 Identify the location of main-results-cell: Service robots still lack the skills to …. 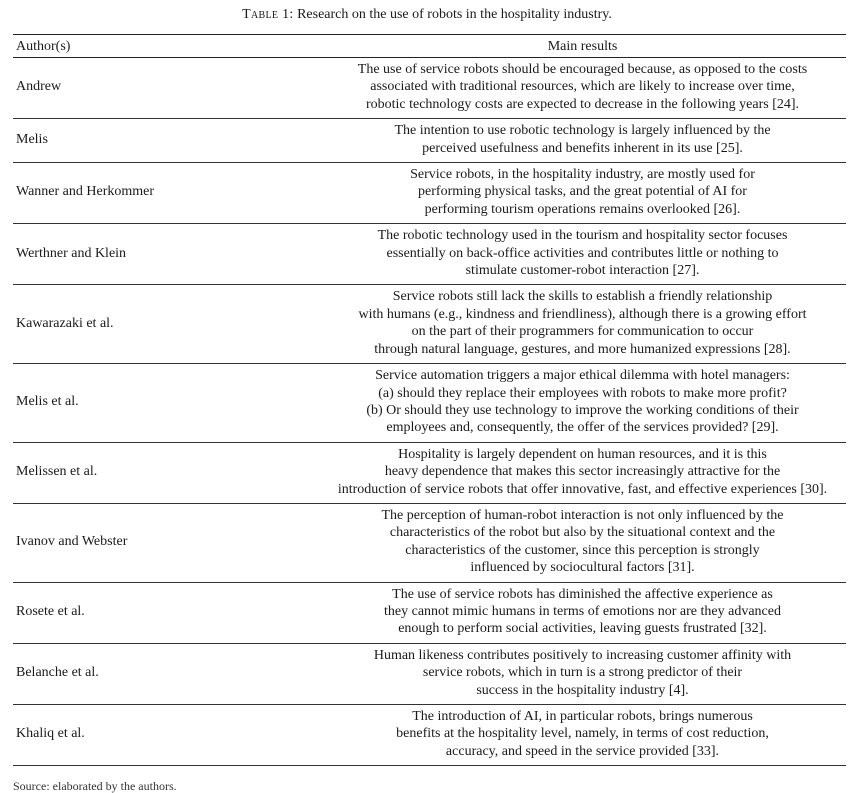
(582, 324).